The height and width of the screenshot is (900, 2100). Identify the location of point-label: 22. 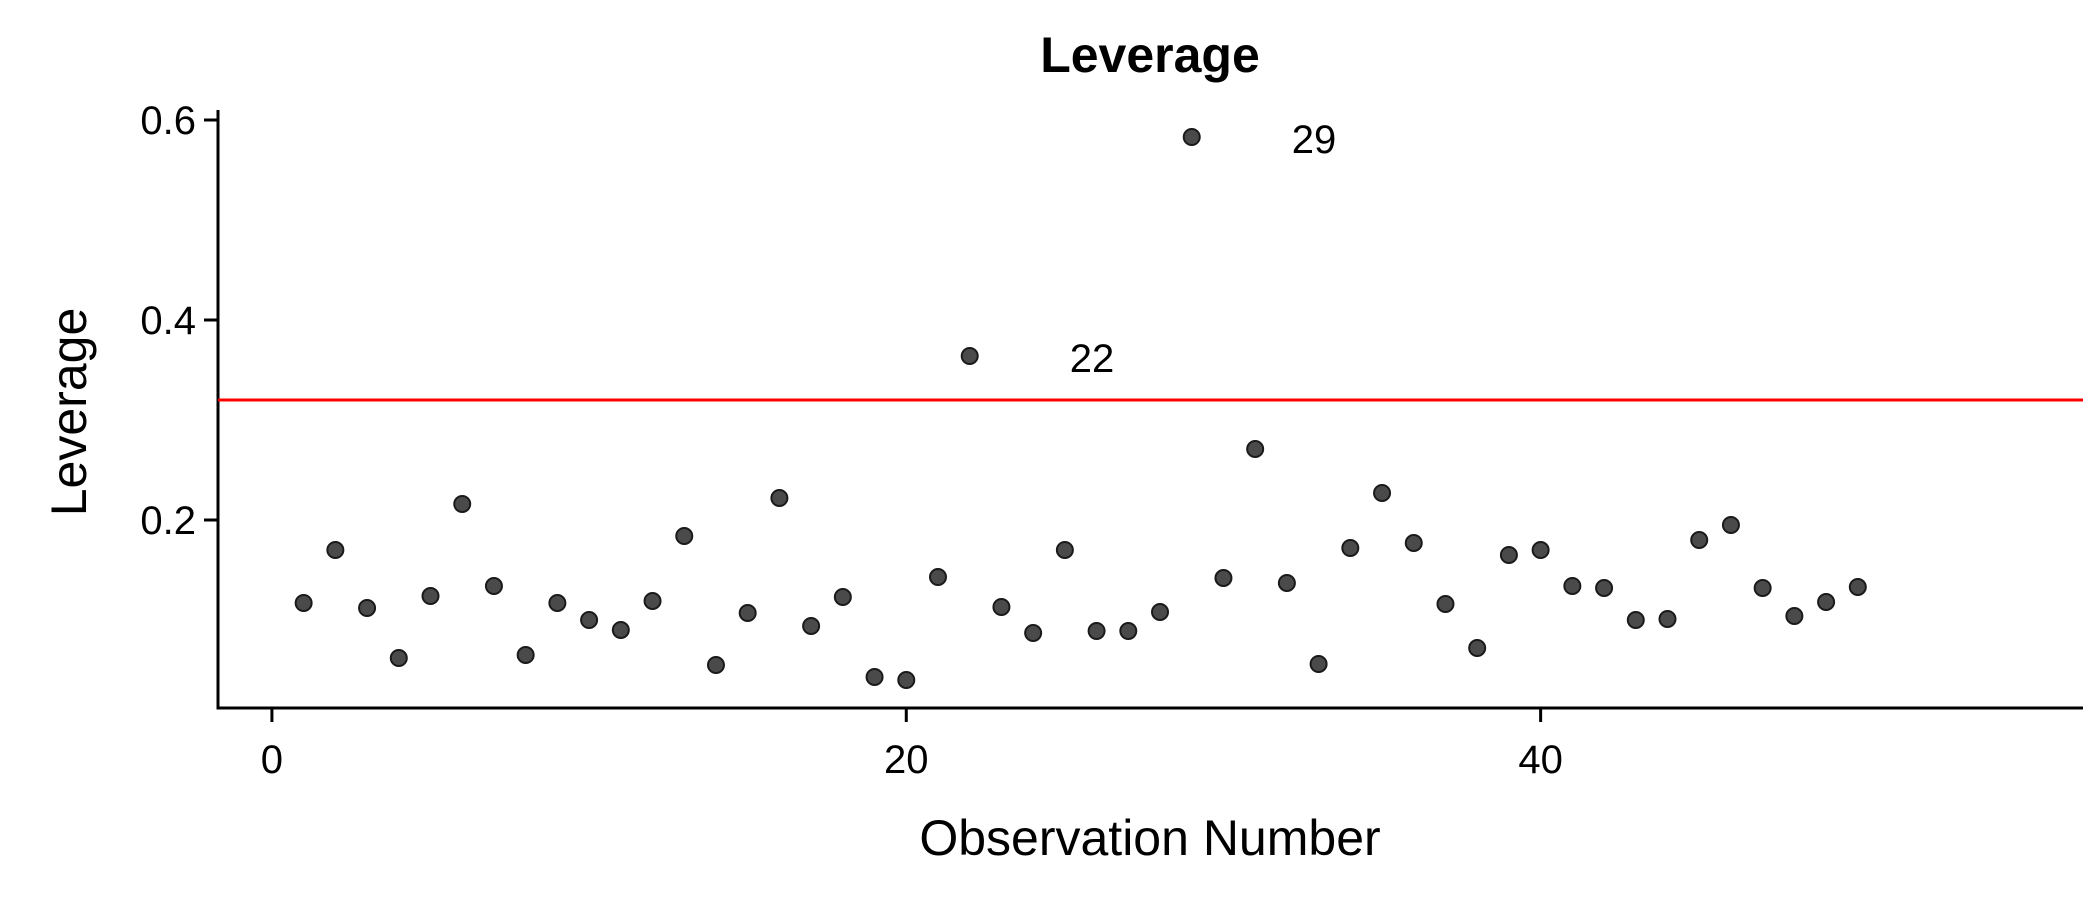
(1092, 359).